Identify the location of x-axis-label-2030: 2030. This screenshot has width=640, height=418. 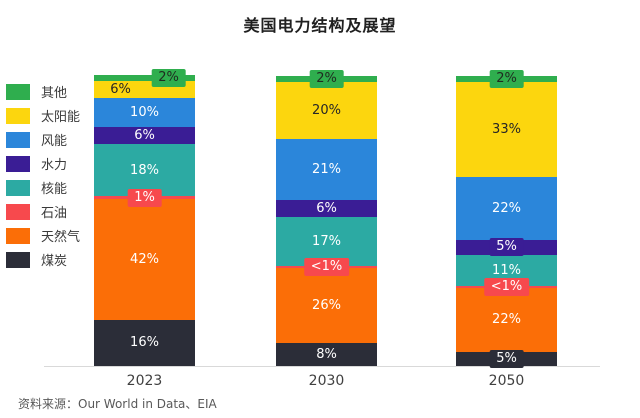
(326, 381).